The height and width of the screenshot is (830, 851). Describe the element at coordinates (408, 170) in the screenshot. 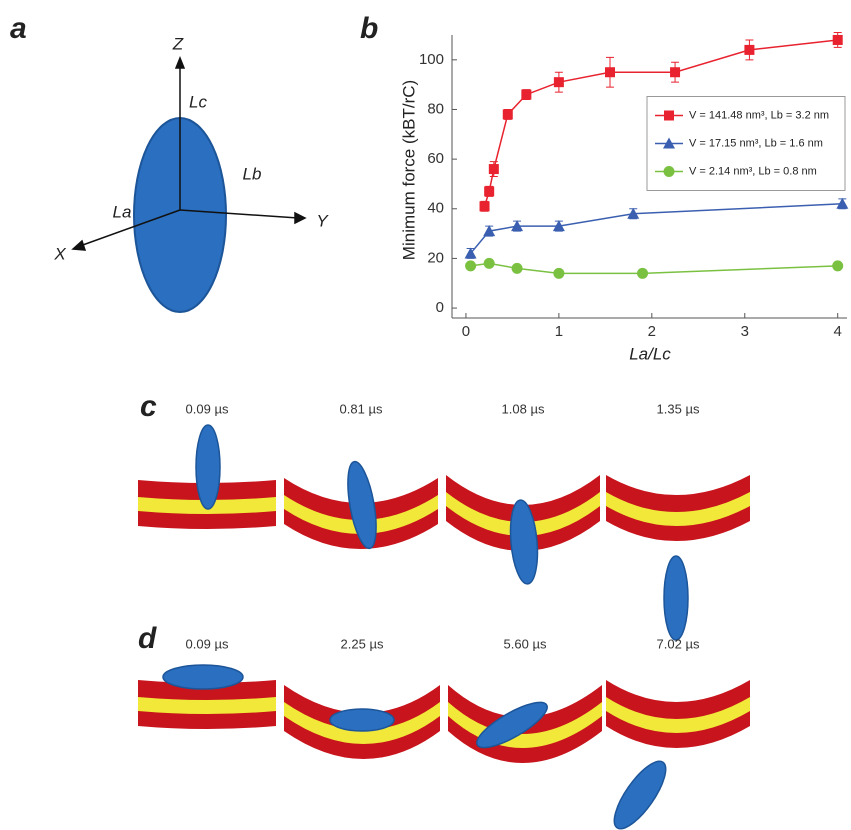

I see `y-axis-label: Minimum force (kBT/rC)` at that location.